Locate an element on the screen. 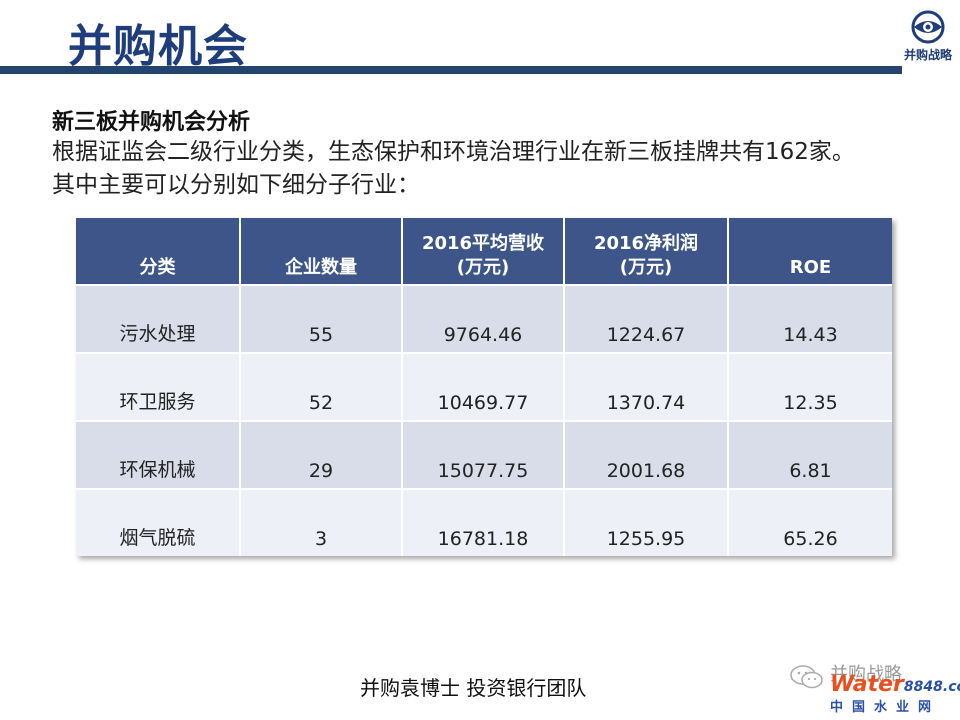  cell-count: 52 is located at coordinates (320, 386).